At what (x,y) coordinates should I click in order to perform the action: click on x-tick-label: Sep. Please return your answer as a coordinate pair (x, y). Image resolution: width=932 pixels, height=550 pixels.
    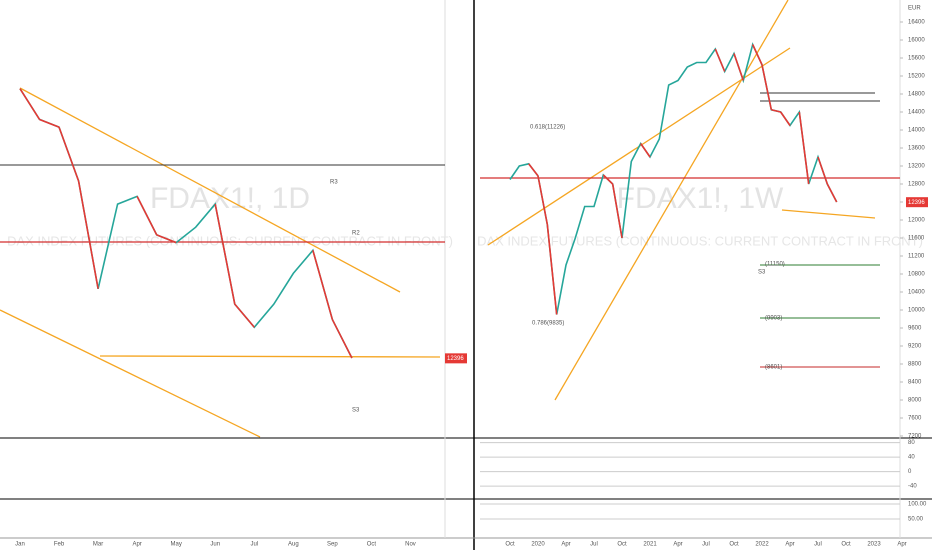
    Looking at the image, I should click on (332, 545).